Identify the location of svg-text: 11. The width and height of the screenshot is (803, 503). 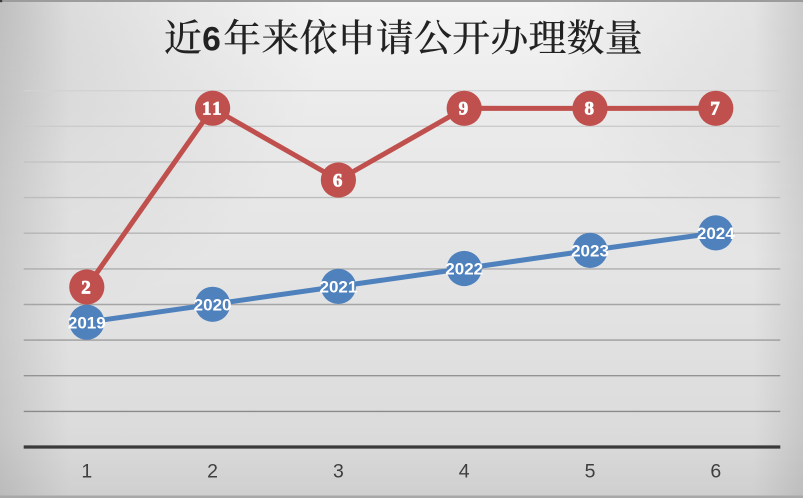
(212, 109).